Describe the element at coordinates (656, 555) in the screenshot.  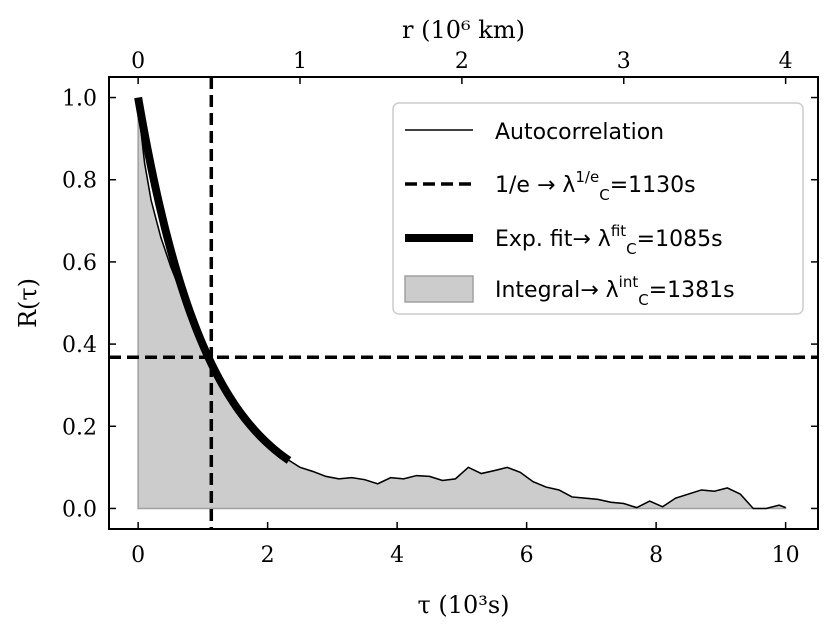
I see `x-tick-label: 8` at that location.